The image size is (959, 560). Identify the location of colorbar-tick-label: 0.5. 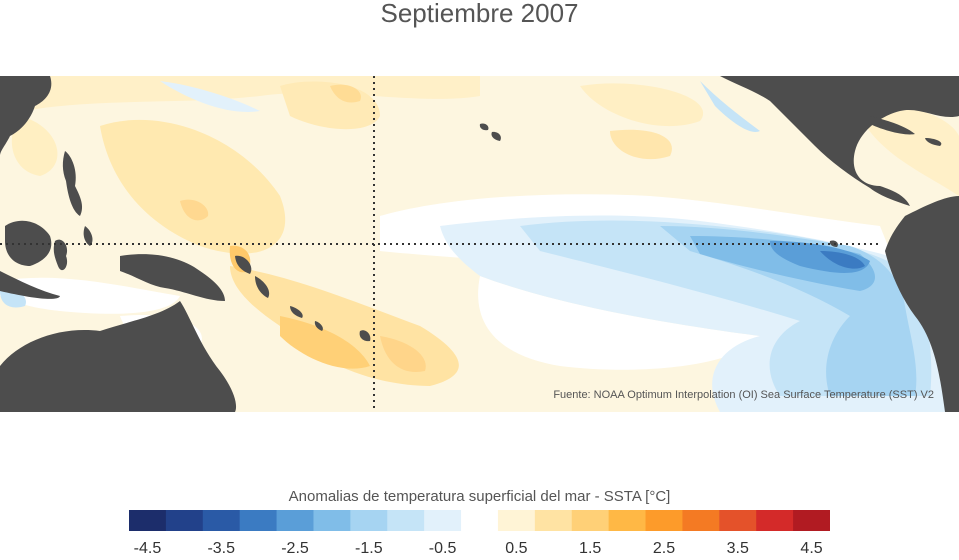
(516, 548).